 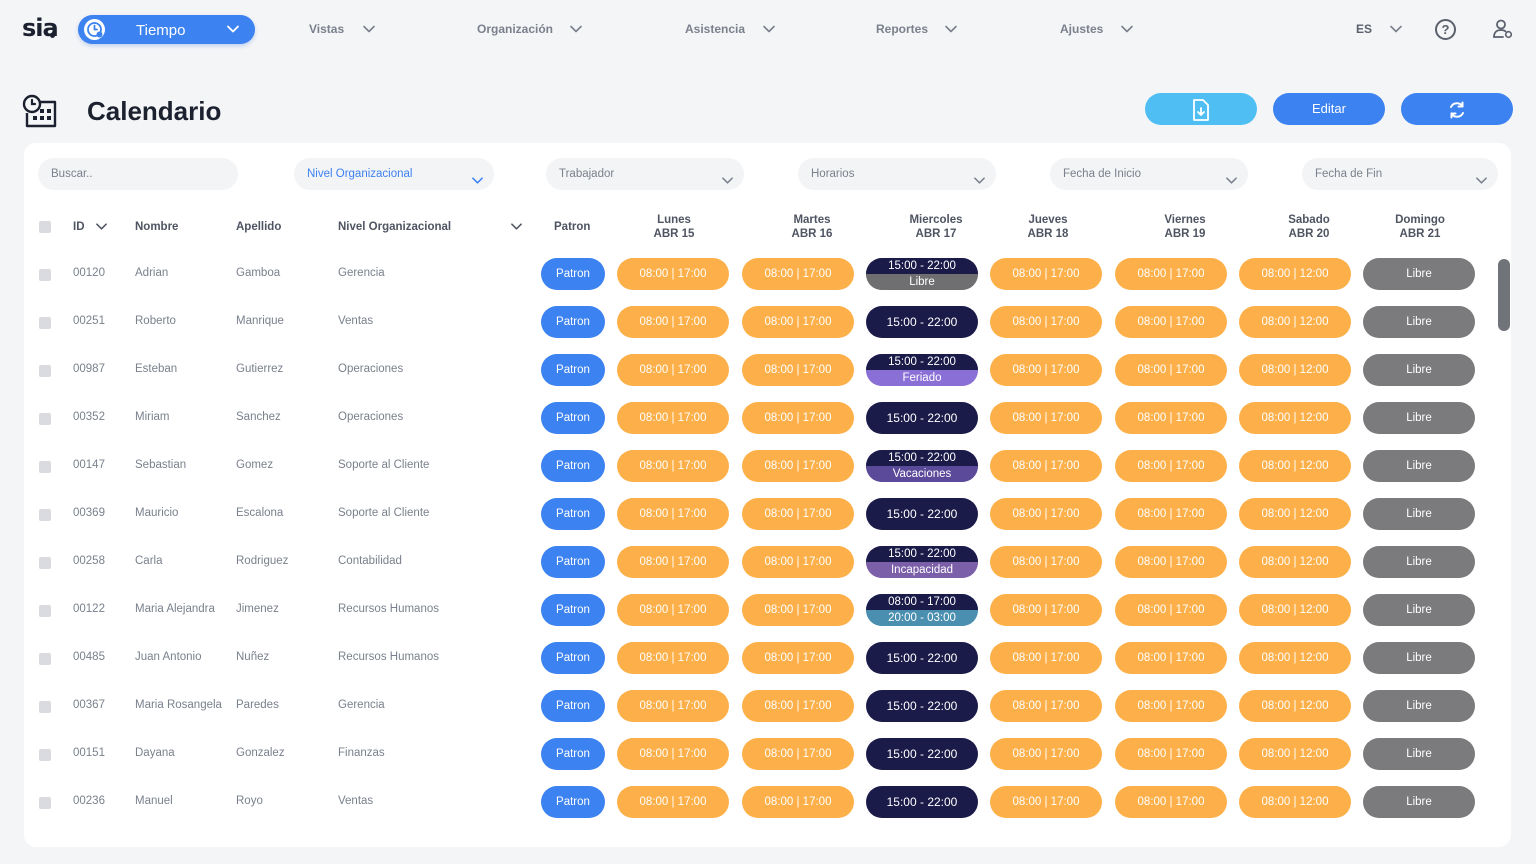 I want to click on shift-pill-split: 15:00 - 22:00 Feriado, so click(x=922, y=370).